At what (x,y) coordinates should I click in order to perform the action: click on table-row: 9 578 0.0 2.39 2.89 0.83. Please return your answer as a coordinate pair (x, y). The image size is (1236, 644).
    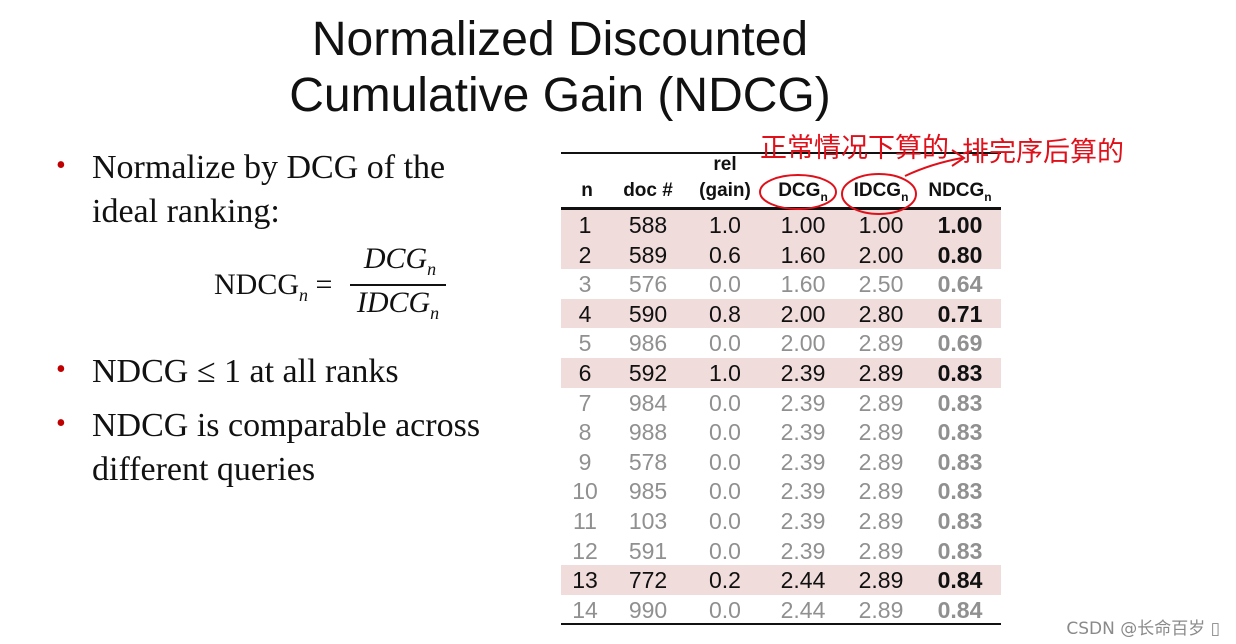
    Looking at the image, I should click on (781, 462).